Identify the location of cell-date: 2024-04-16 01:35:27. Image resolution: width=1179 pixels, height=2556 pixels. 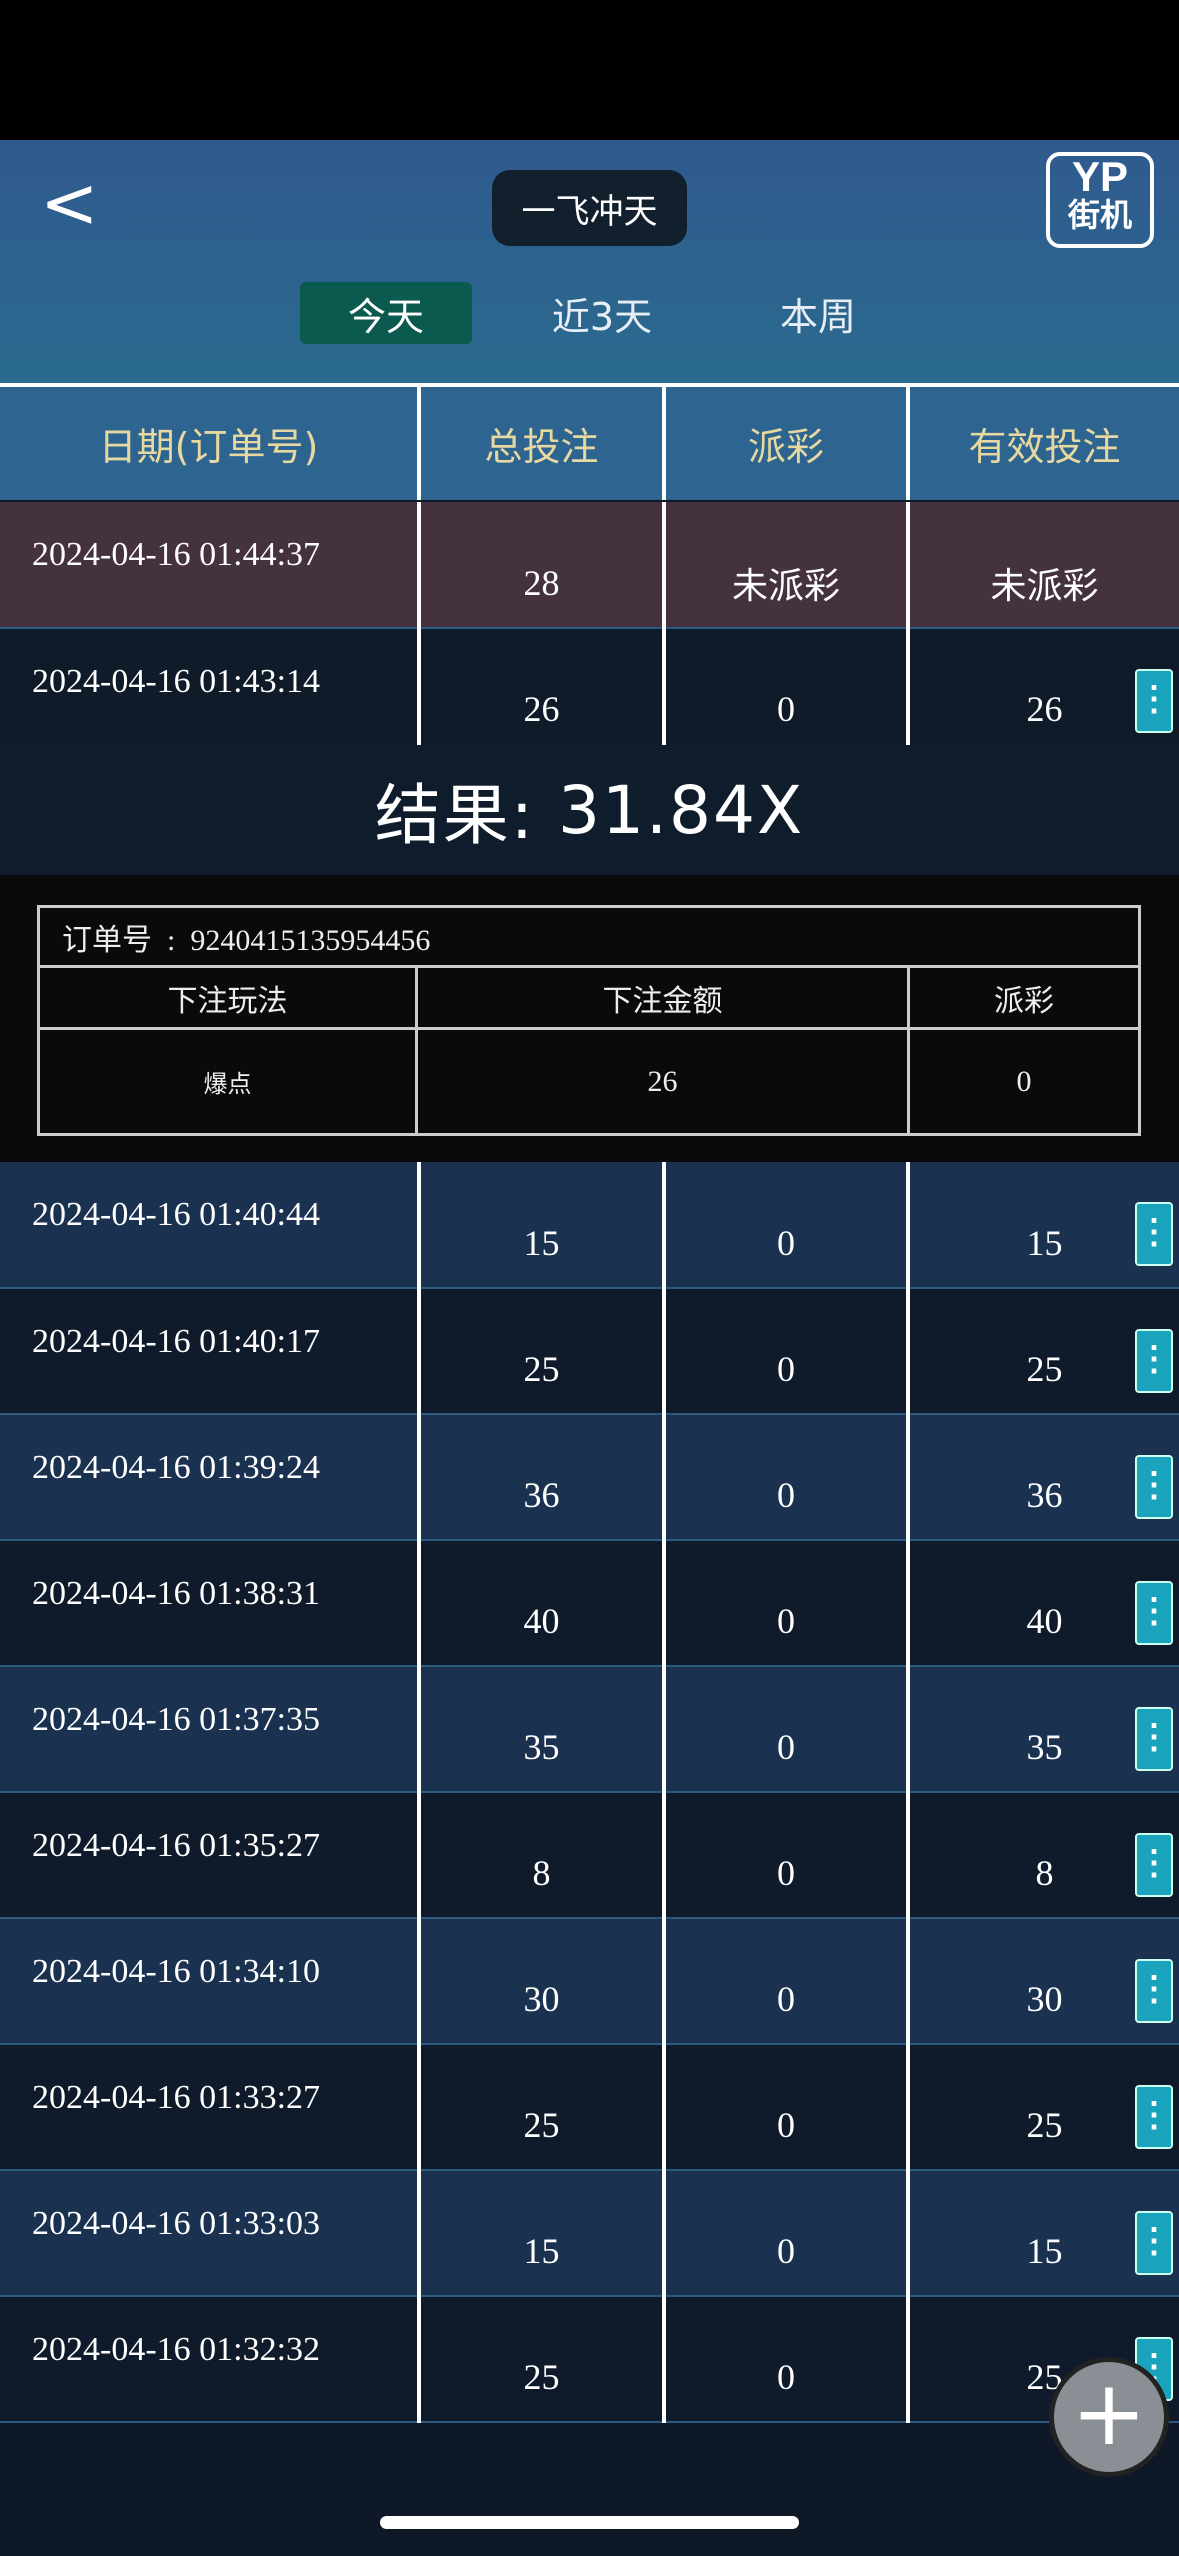
(209, 1855).